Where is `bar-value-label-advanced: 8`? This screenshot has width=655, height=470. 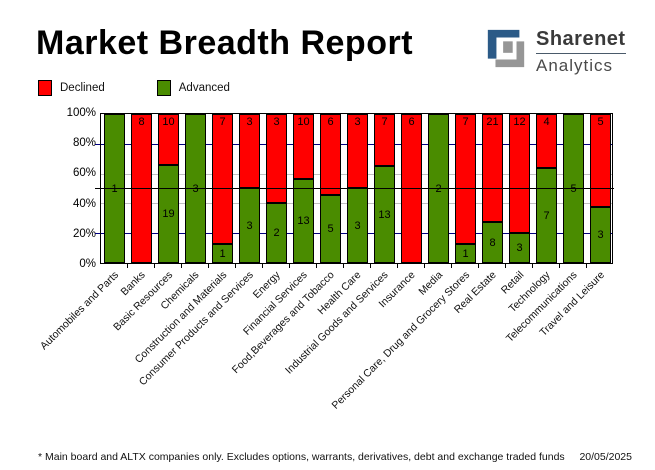 bar-value-label-advanced: 8 is located at coordinates (492, 242).